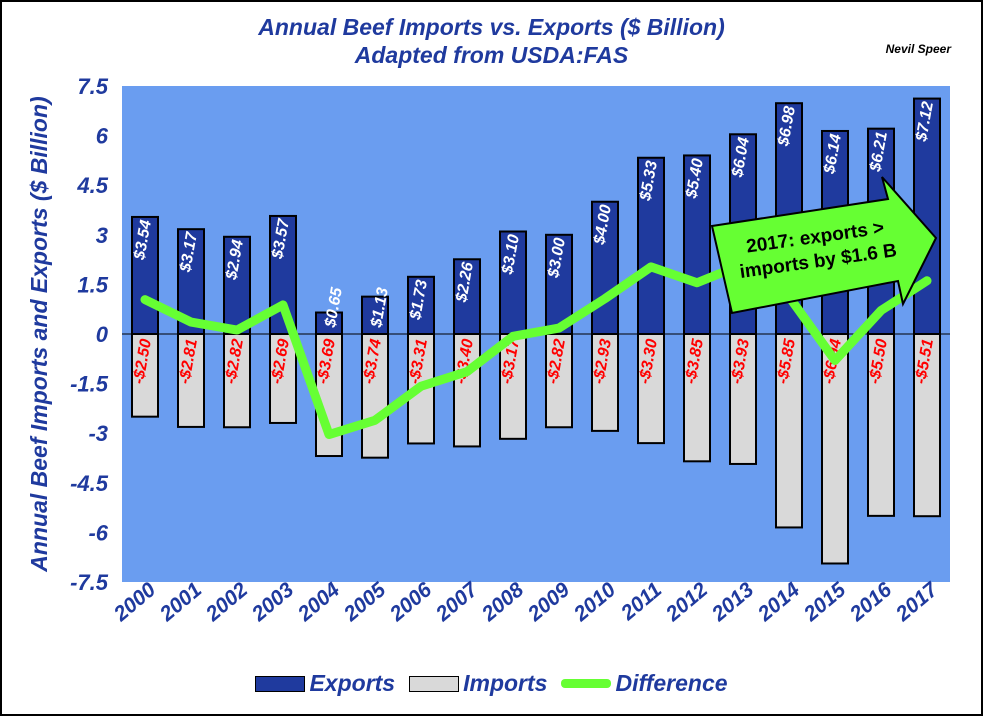 This screenshot has height=716, width=983. What do you see at coordinates (741, 157) in the screenshot?
I see `data-label-exports: $6.04` at bounding box center [741, 157].